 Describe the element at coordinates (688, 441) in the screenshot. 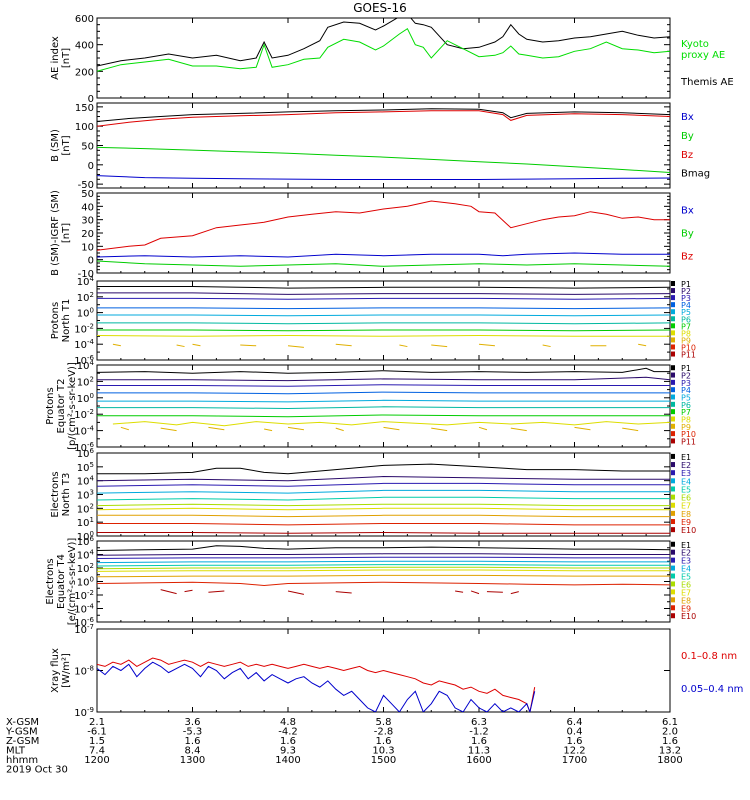

I see `legend-entry: P11` at that location.